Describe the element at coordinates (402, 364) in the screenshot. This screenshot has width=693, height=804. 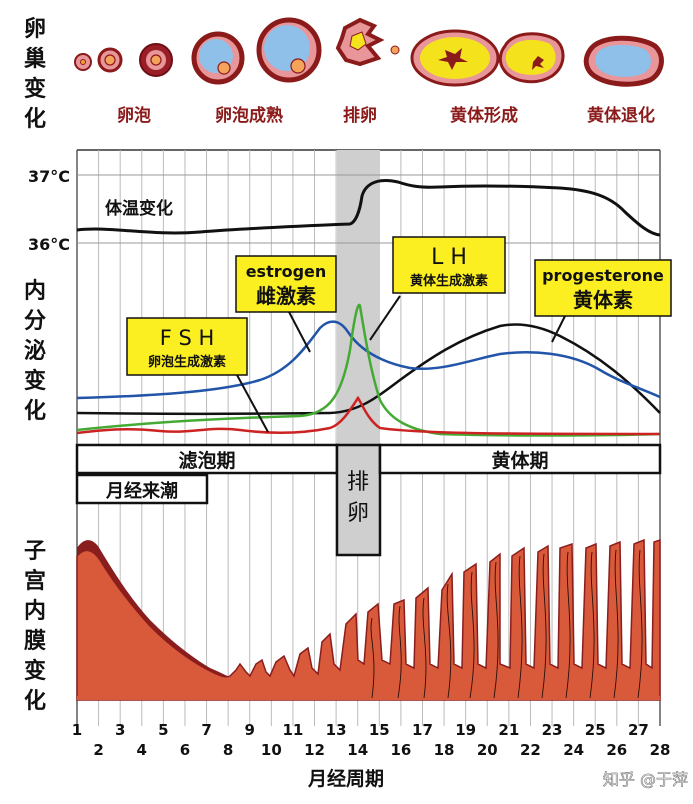
I see `hormone-label-leaders` at that location.